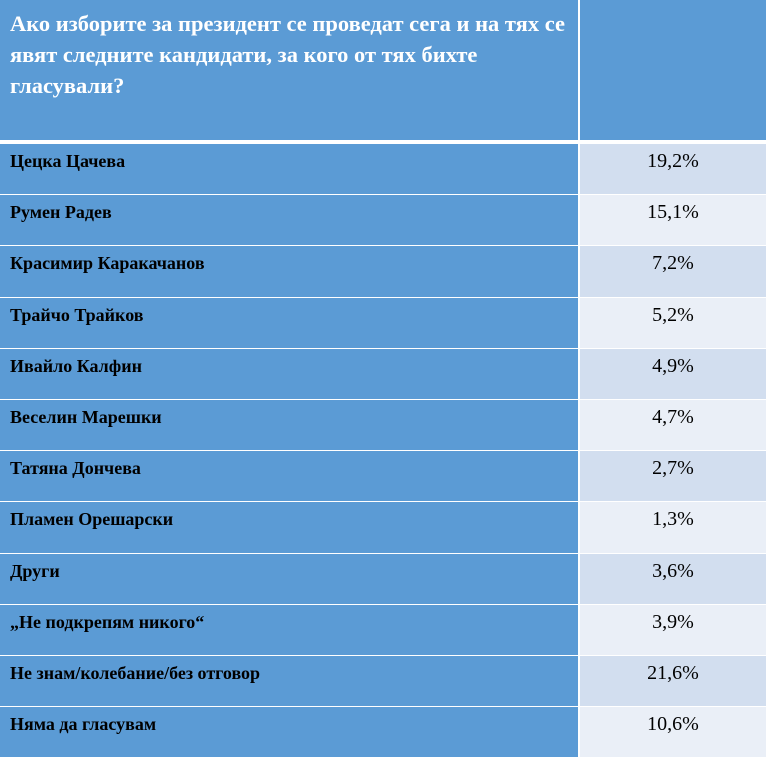 The height and width of the screenshot is (758, 768). I want to click on table-row: Пламен Орешарски 1,3%, so click(384, 528).